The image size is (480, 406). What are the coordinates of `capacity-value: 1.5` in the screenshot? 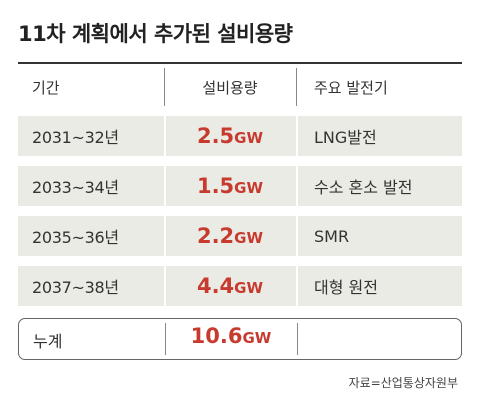 It's located at (215, 186).